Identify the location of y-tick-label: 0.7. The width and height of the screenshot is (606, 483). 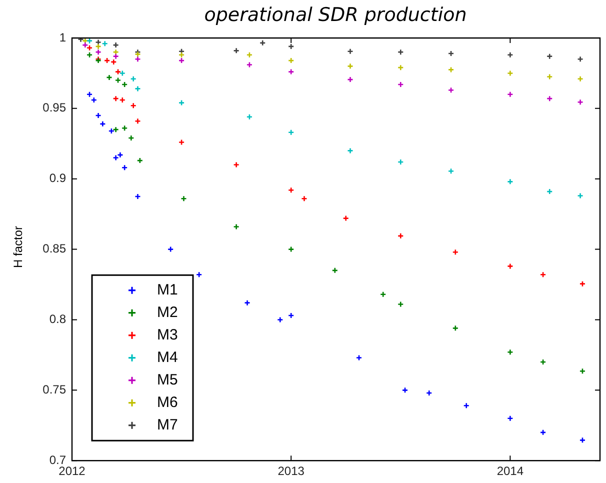
(57, 459).